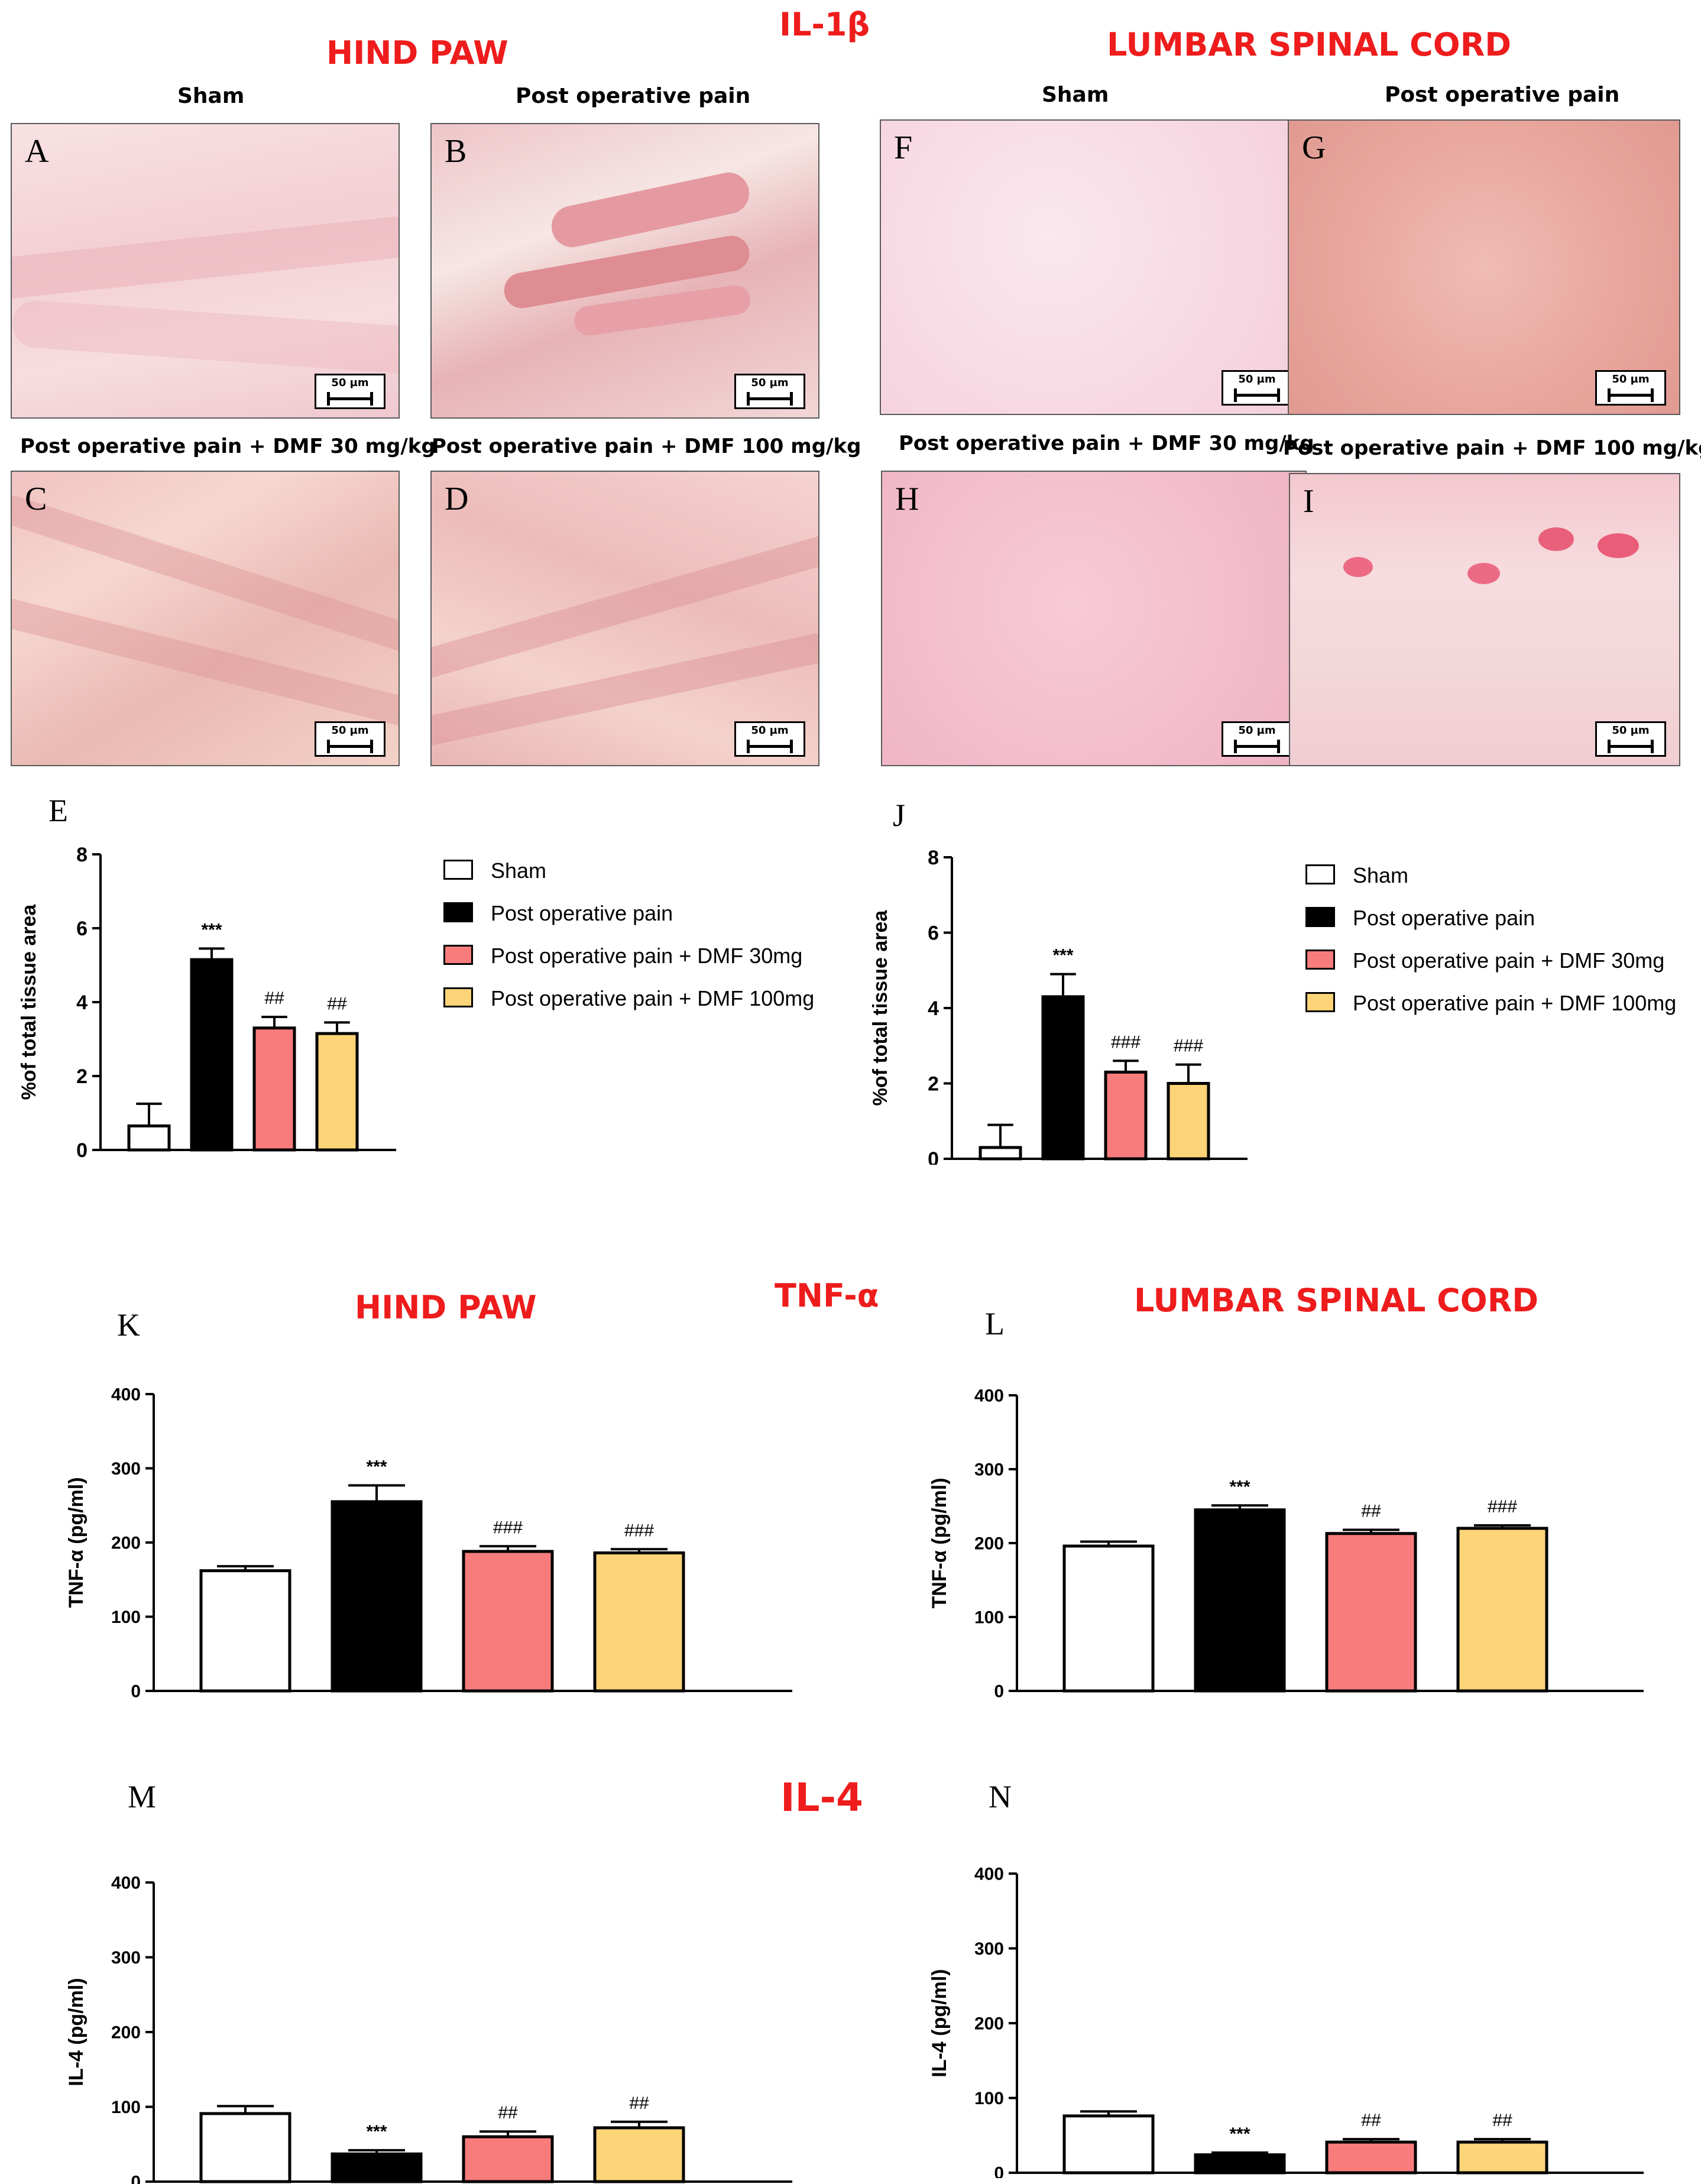  What do you see at coordinates (228, 446) in the screenshot?
I see `caption-c: Post operative pain + DMF 30 mg/kg` at bounding box center [228, 446].